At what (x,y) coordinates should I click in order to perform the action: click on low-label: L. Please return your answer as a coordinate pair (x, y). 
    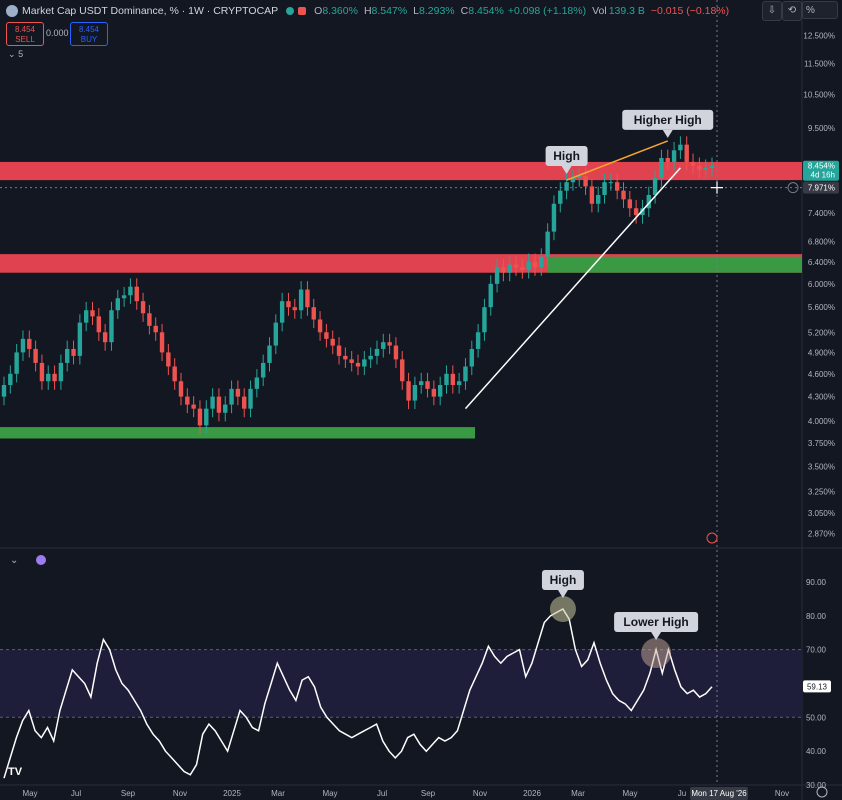
    Looking at the image, I should click on (416, 11).